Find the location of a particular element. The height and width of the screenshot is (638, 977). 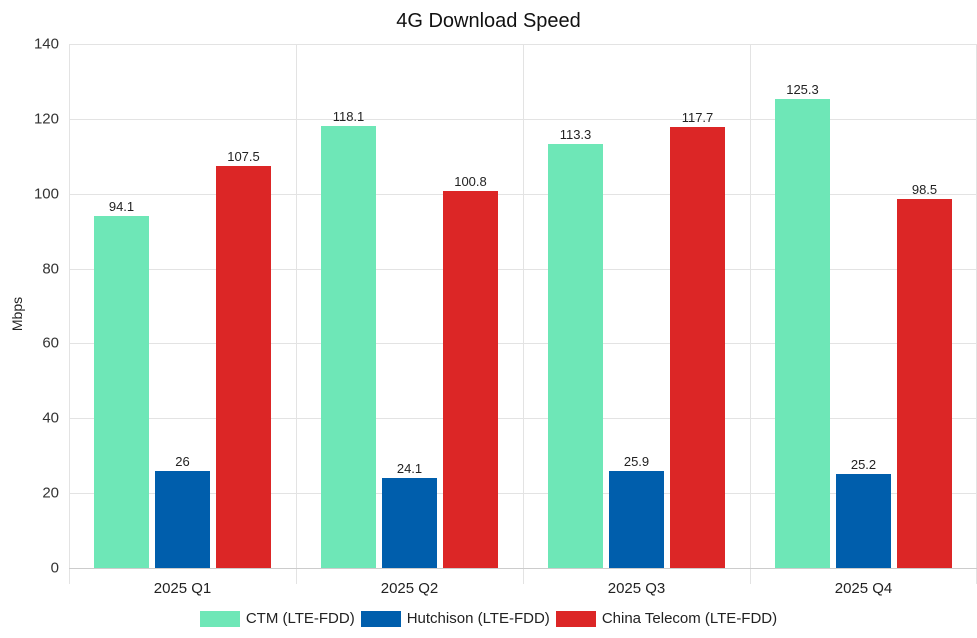

y-axis-label: Mbps is located at coordinates (17, 314).